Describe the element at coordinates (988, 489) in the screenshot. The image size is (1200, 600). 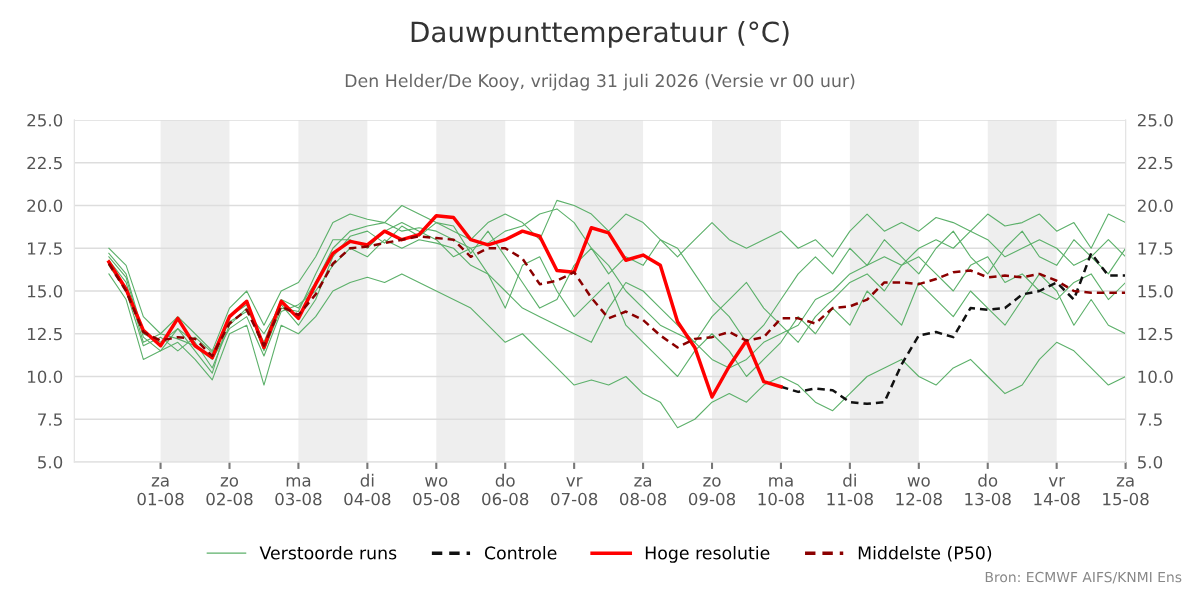
I see `x-tick-label: do 13-08` at that location.